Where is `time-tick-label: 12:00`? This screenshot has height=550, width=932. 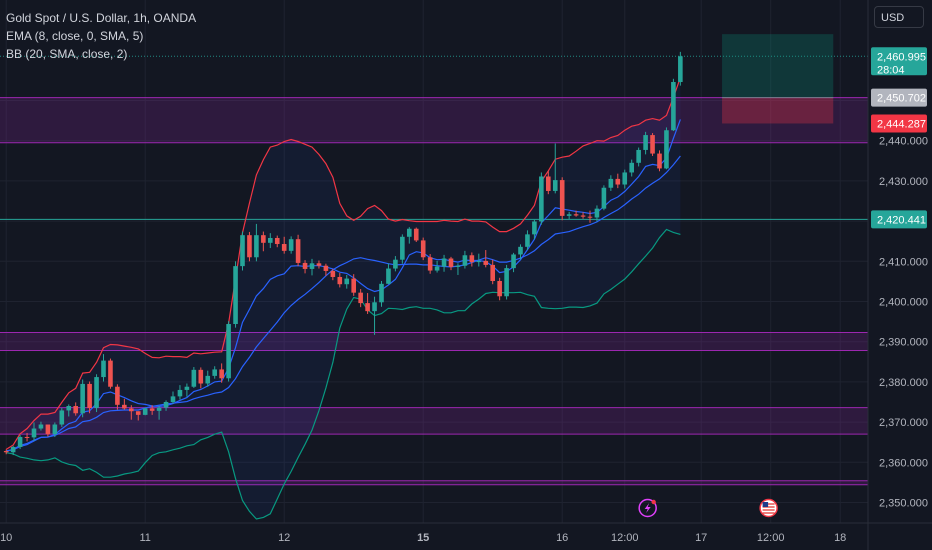 time-tick-label: 12:00 is located at coordinates (771, 538).